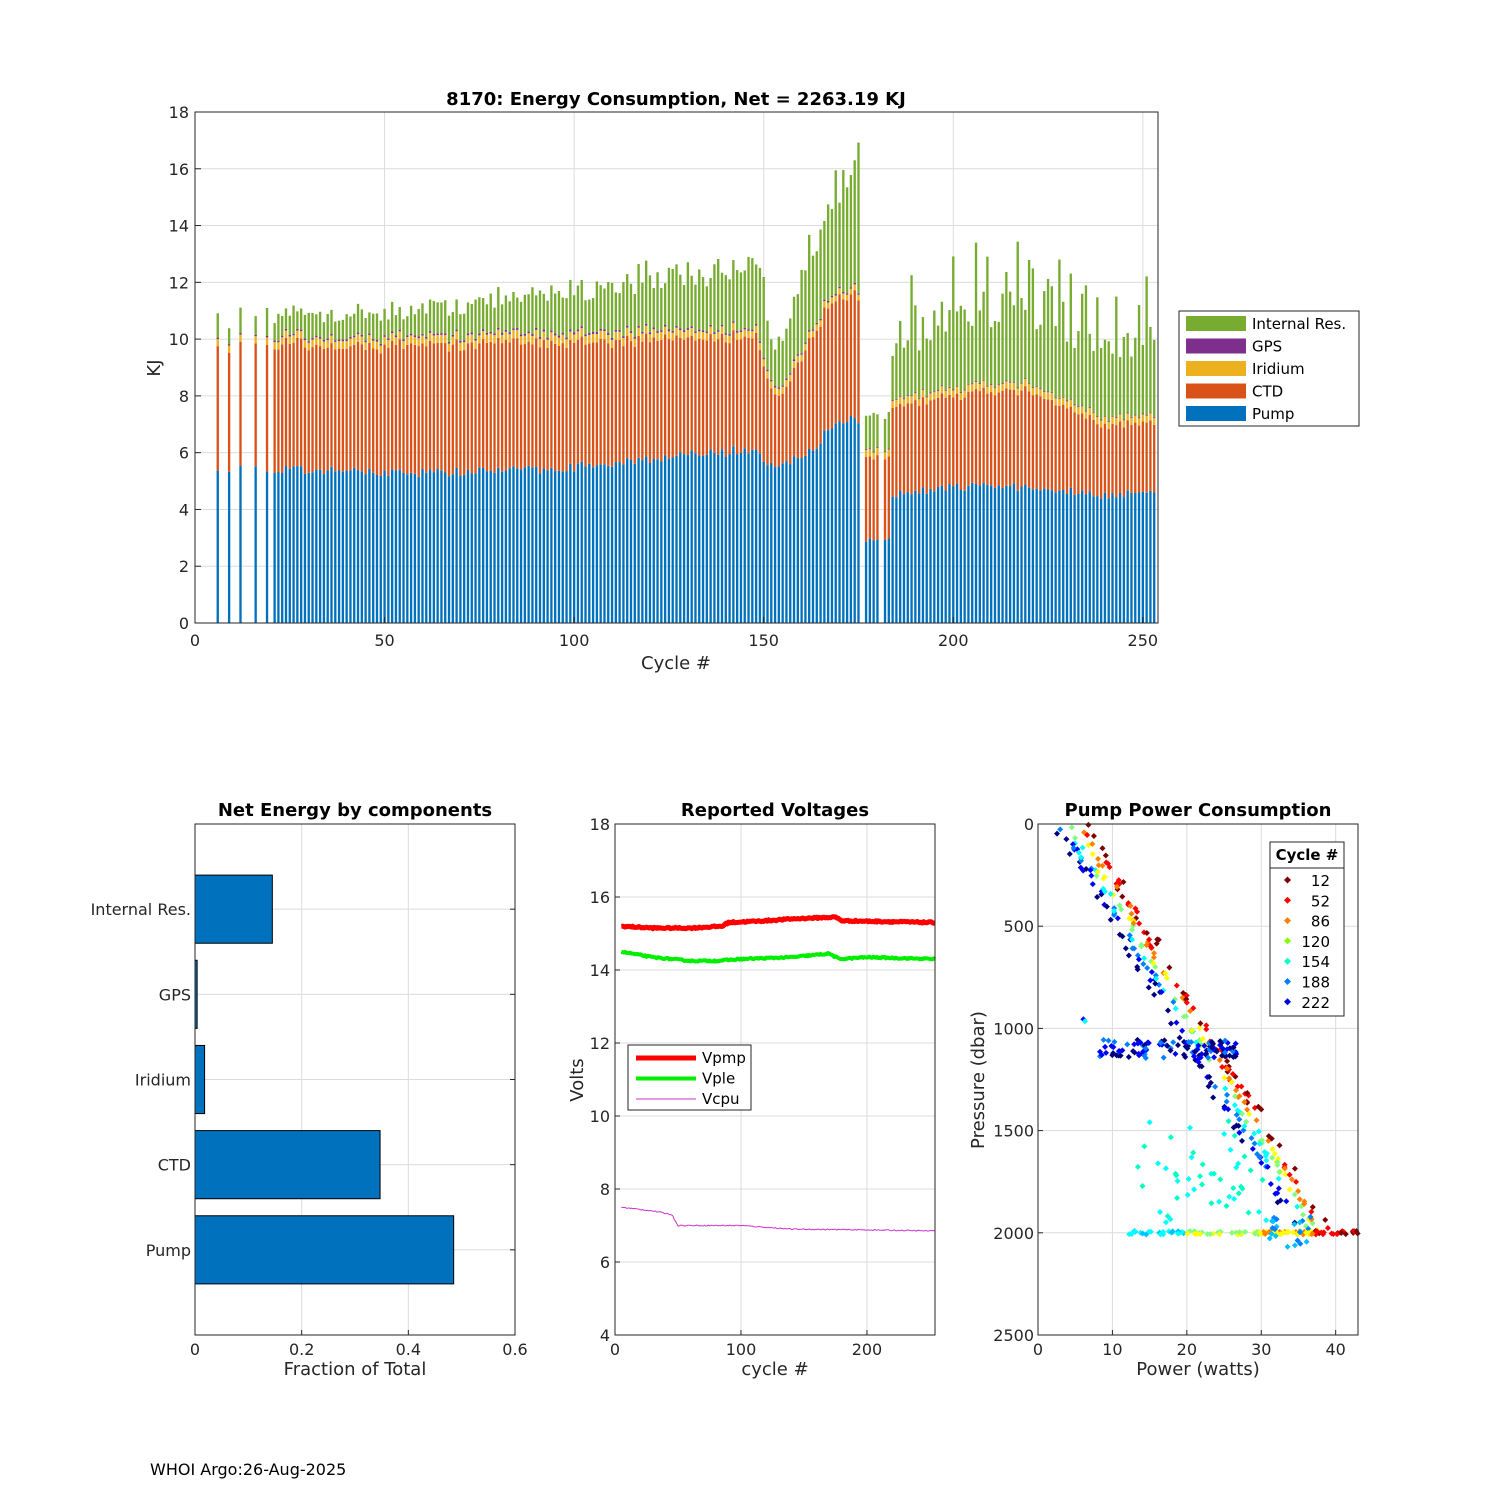  What do you see at coordinates (1013, 1335) in the screenshot?
I see `pump-power-ytick-label: 2500` at bounding box center [1013, 1335].